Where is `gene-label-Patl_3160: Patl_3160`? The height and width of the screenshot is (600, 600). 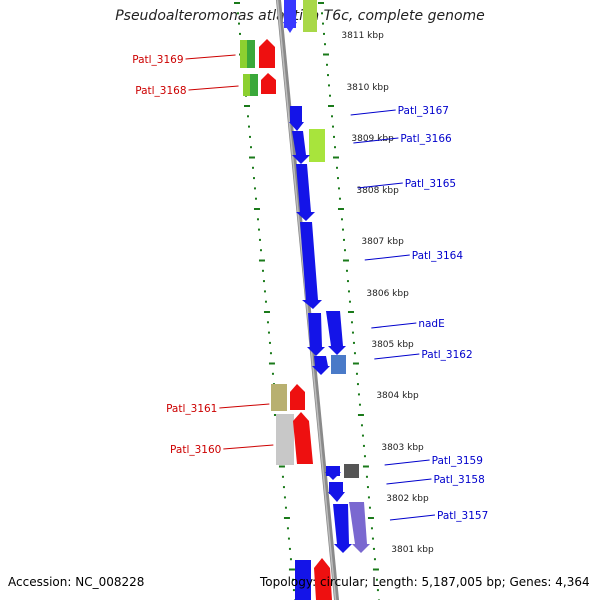 gene-label-Patl_3160: Patl_3160 is located at coordinates (195, 450).